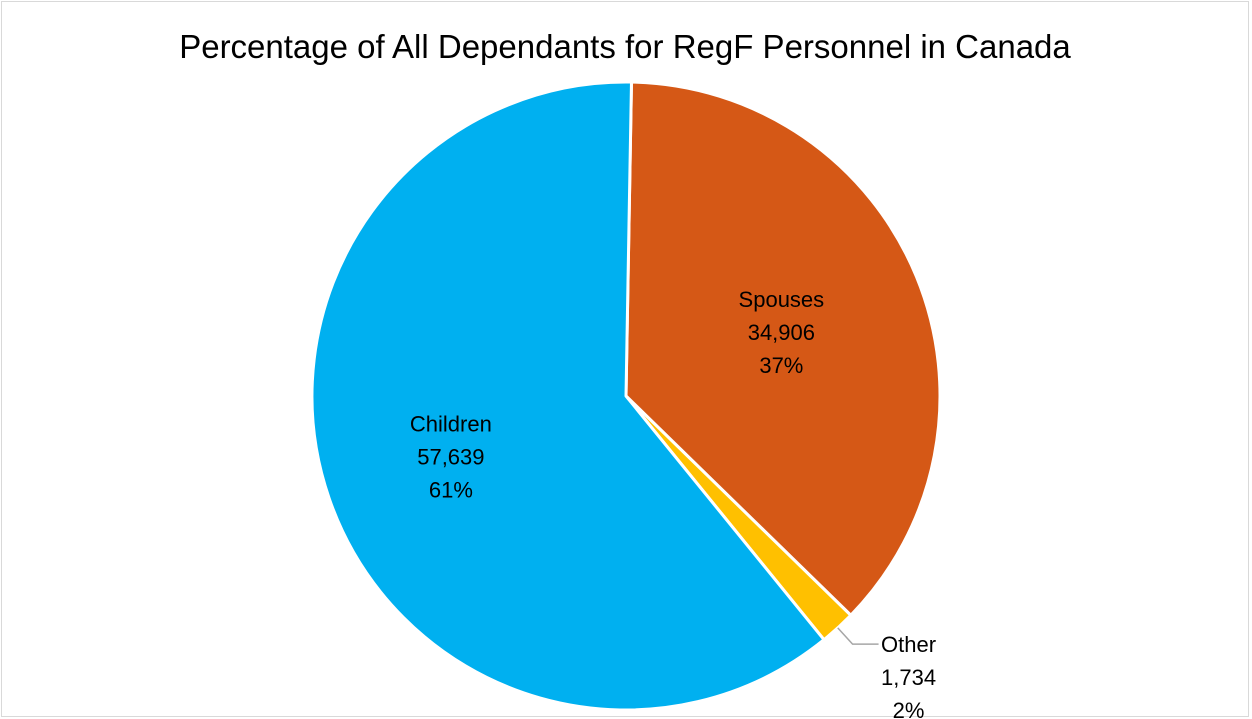 This screenshot has width=1252, height=719. I want to click on label-category: Other, so click(908, 644).